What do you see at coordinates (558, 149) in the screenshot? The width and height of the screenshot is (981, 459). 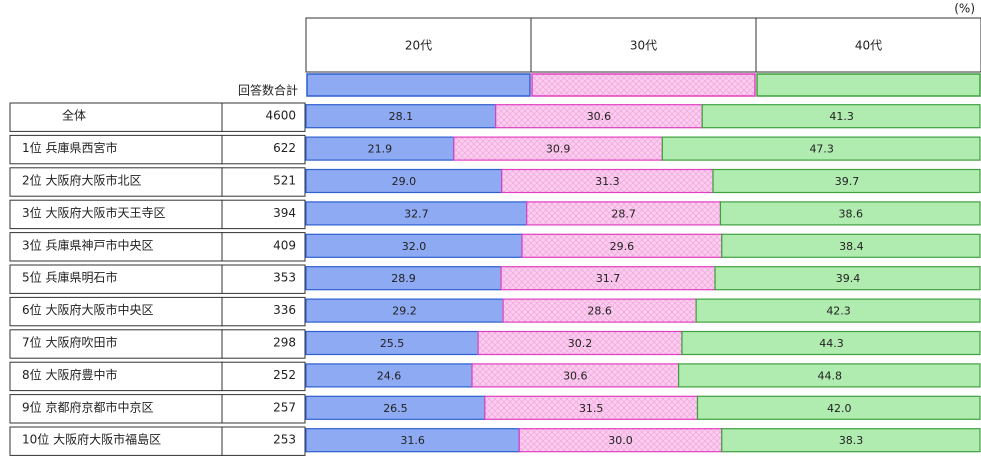 I see `value-label: 30.9` at bounding box center [558, 149].